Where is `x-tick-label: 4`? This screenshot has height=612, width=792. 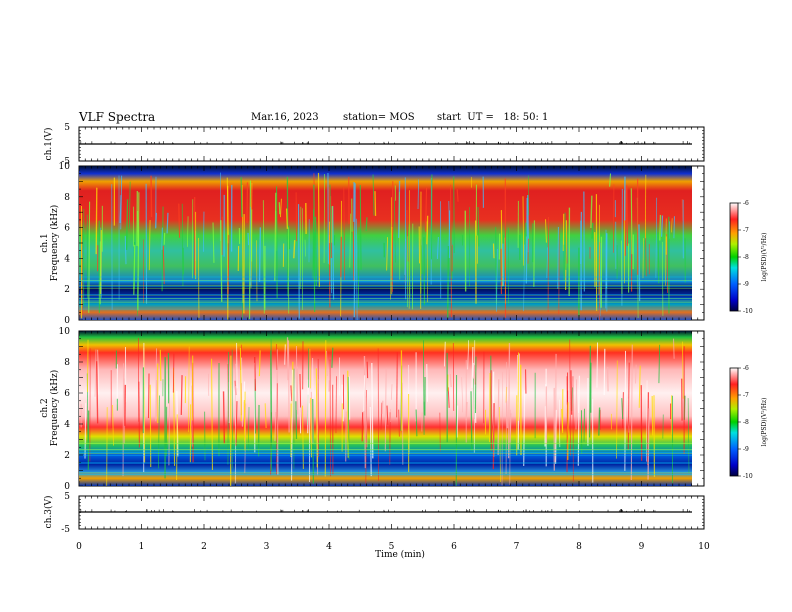
x-tick-label: 4 is located at coordinates (329, 547).